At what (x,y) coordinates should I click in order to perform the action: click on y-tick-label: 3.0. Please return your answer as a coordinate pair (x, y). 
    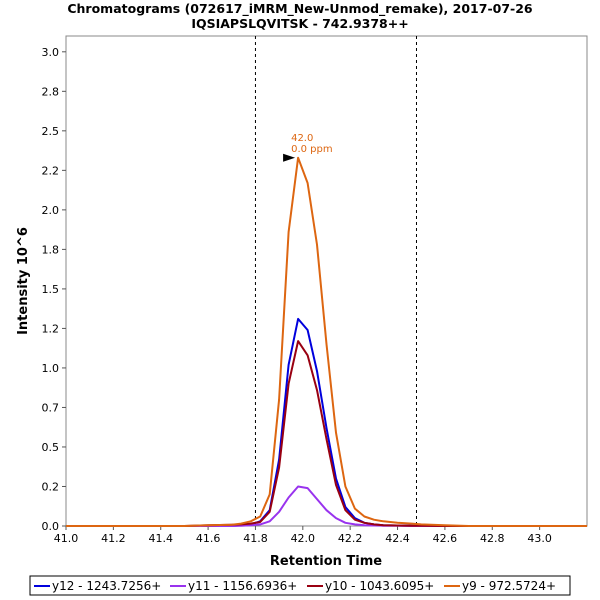
    Looking at the image, I should click on (51, 52).